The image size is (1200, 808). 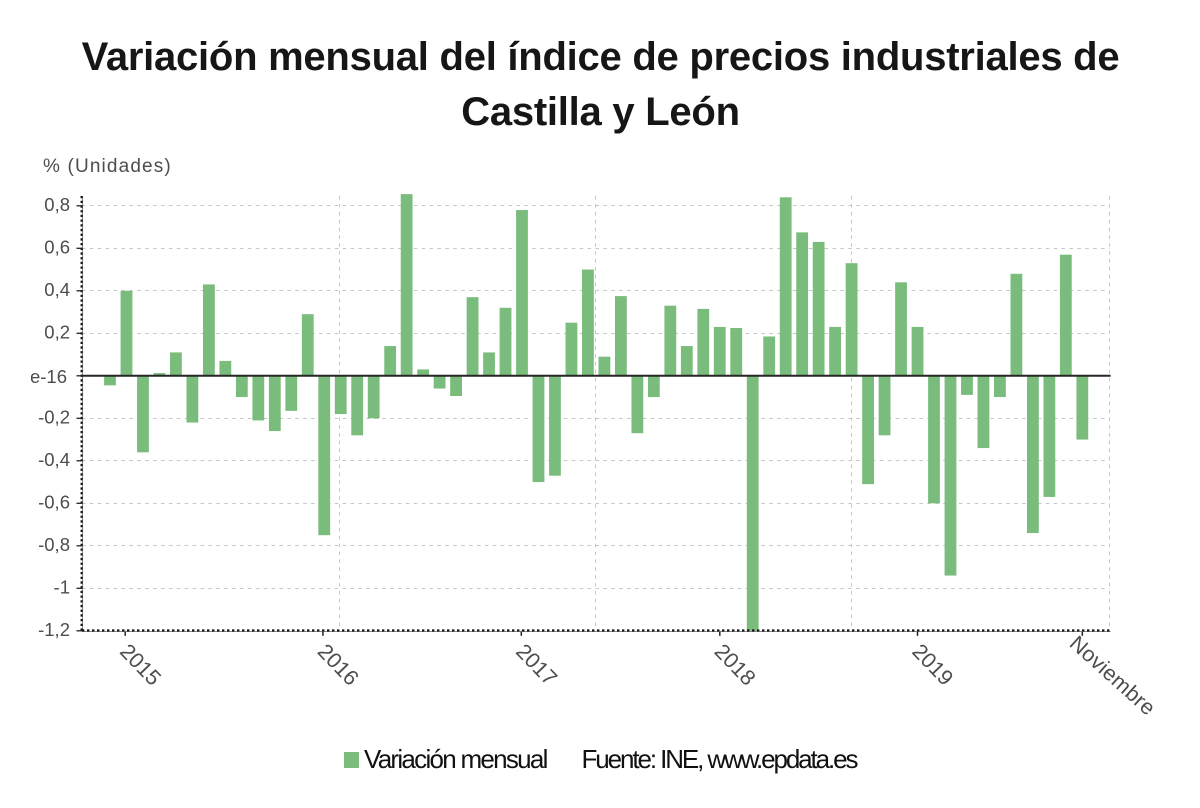 I want to click on svg-text: 0,4, so click(x=57, y=289).